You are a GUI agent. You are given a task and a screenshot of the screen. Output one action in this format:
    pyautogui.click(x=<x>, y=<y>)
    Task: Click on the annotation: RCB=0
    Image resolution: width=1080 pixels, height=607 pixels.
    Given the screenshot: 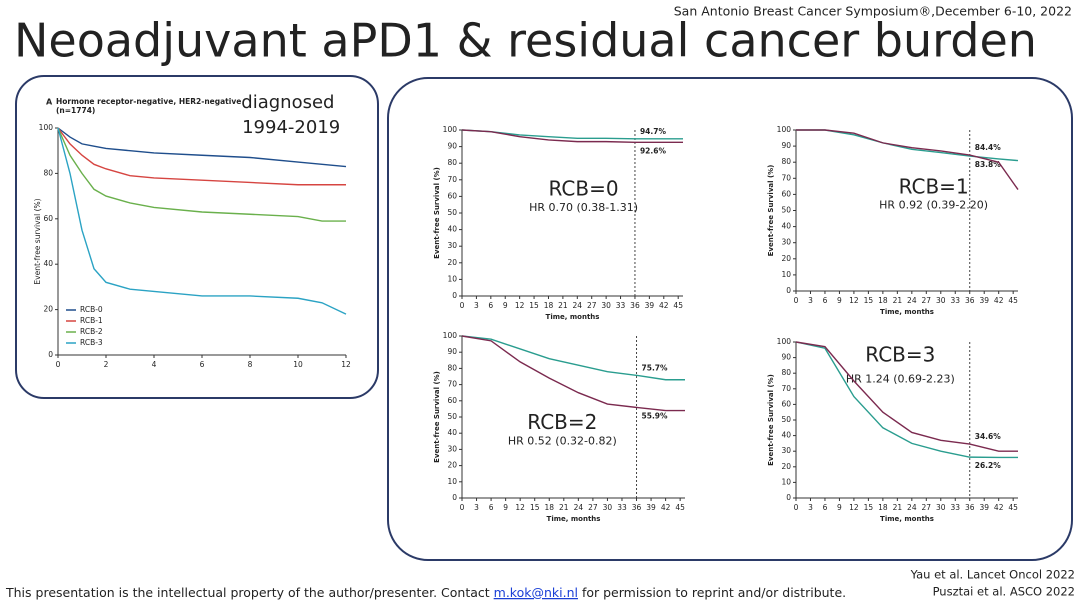 What is the action you would take?
    pyautogui.click(x=584, y=188)
    